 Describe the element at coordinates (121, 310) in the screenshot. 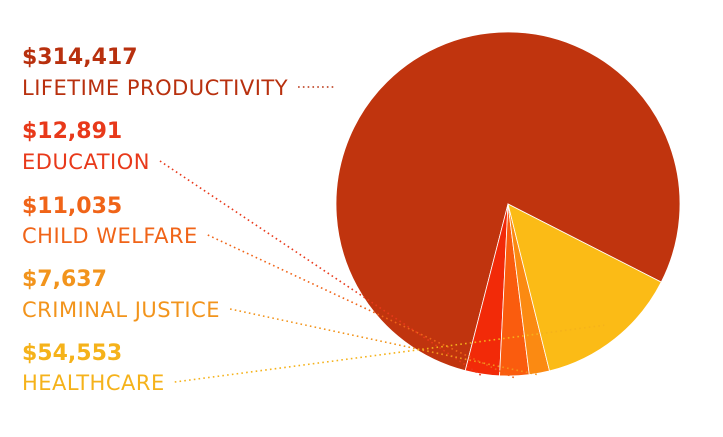

I see `slice-label-criminal-justice: CRIMINAL JUSTICE` at that location.